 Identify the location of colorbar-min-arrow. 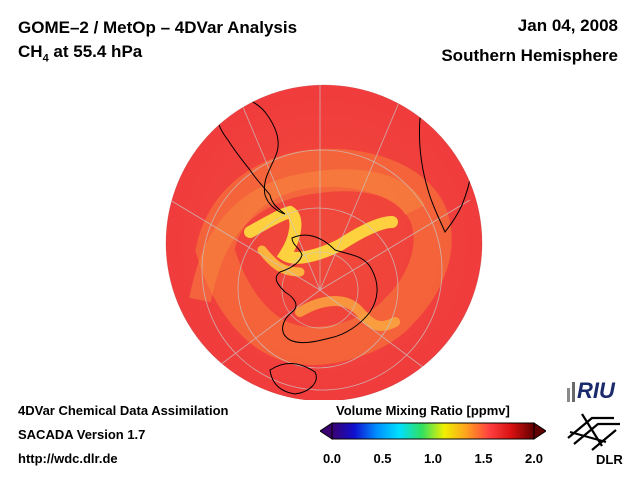
(326, 431).